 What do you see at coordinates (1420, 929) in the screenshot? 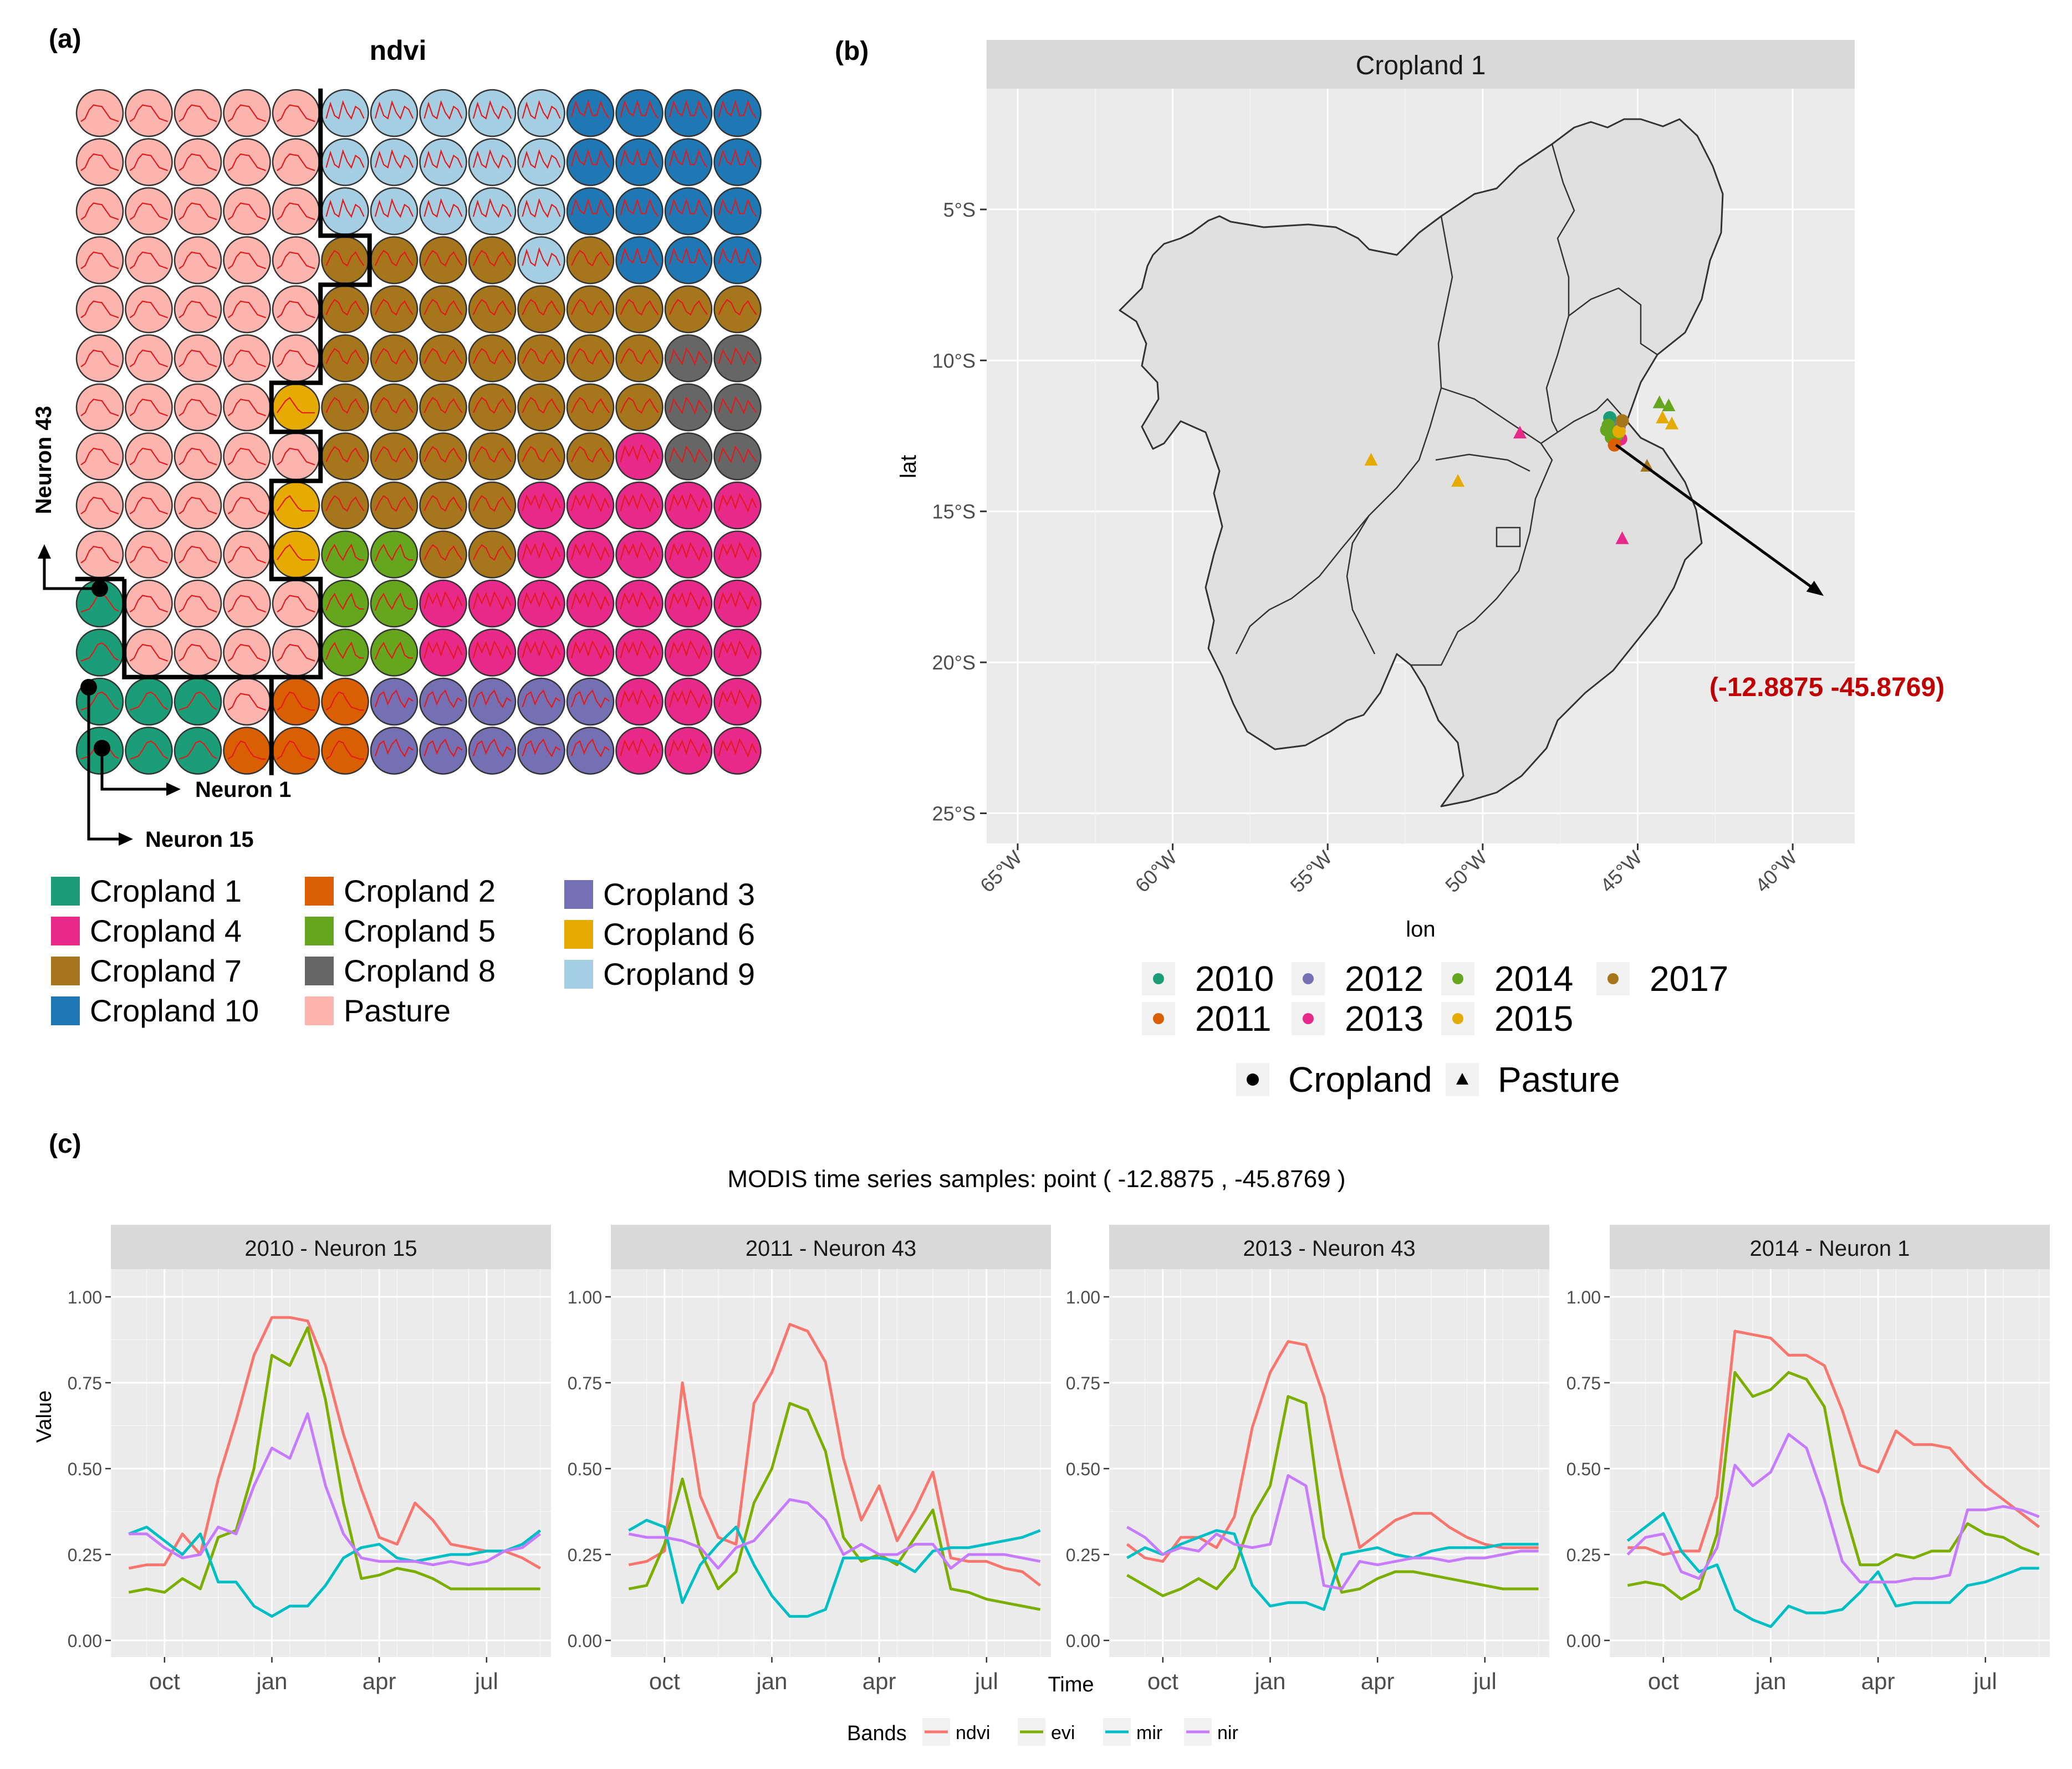
I see `map-xlabel: lon` at bounding box center [1420, 929].